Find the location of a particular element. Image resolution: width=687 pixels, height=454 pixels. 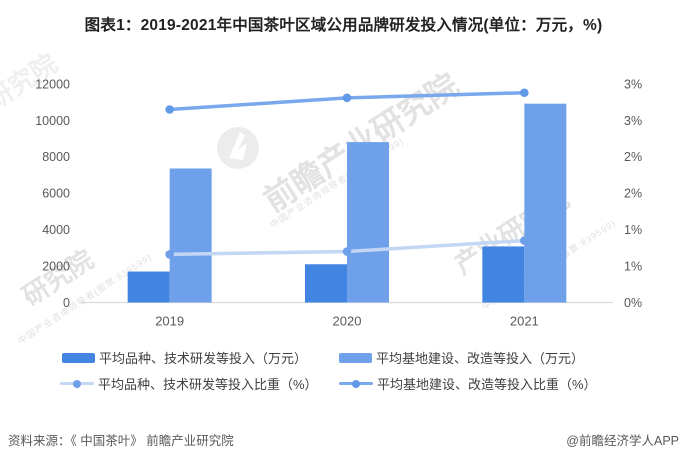

legend-item-base-ratio: 平均基地建设、改造等投入比重（%） is located at coordinates (468, 383).